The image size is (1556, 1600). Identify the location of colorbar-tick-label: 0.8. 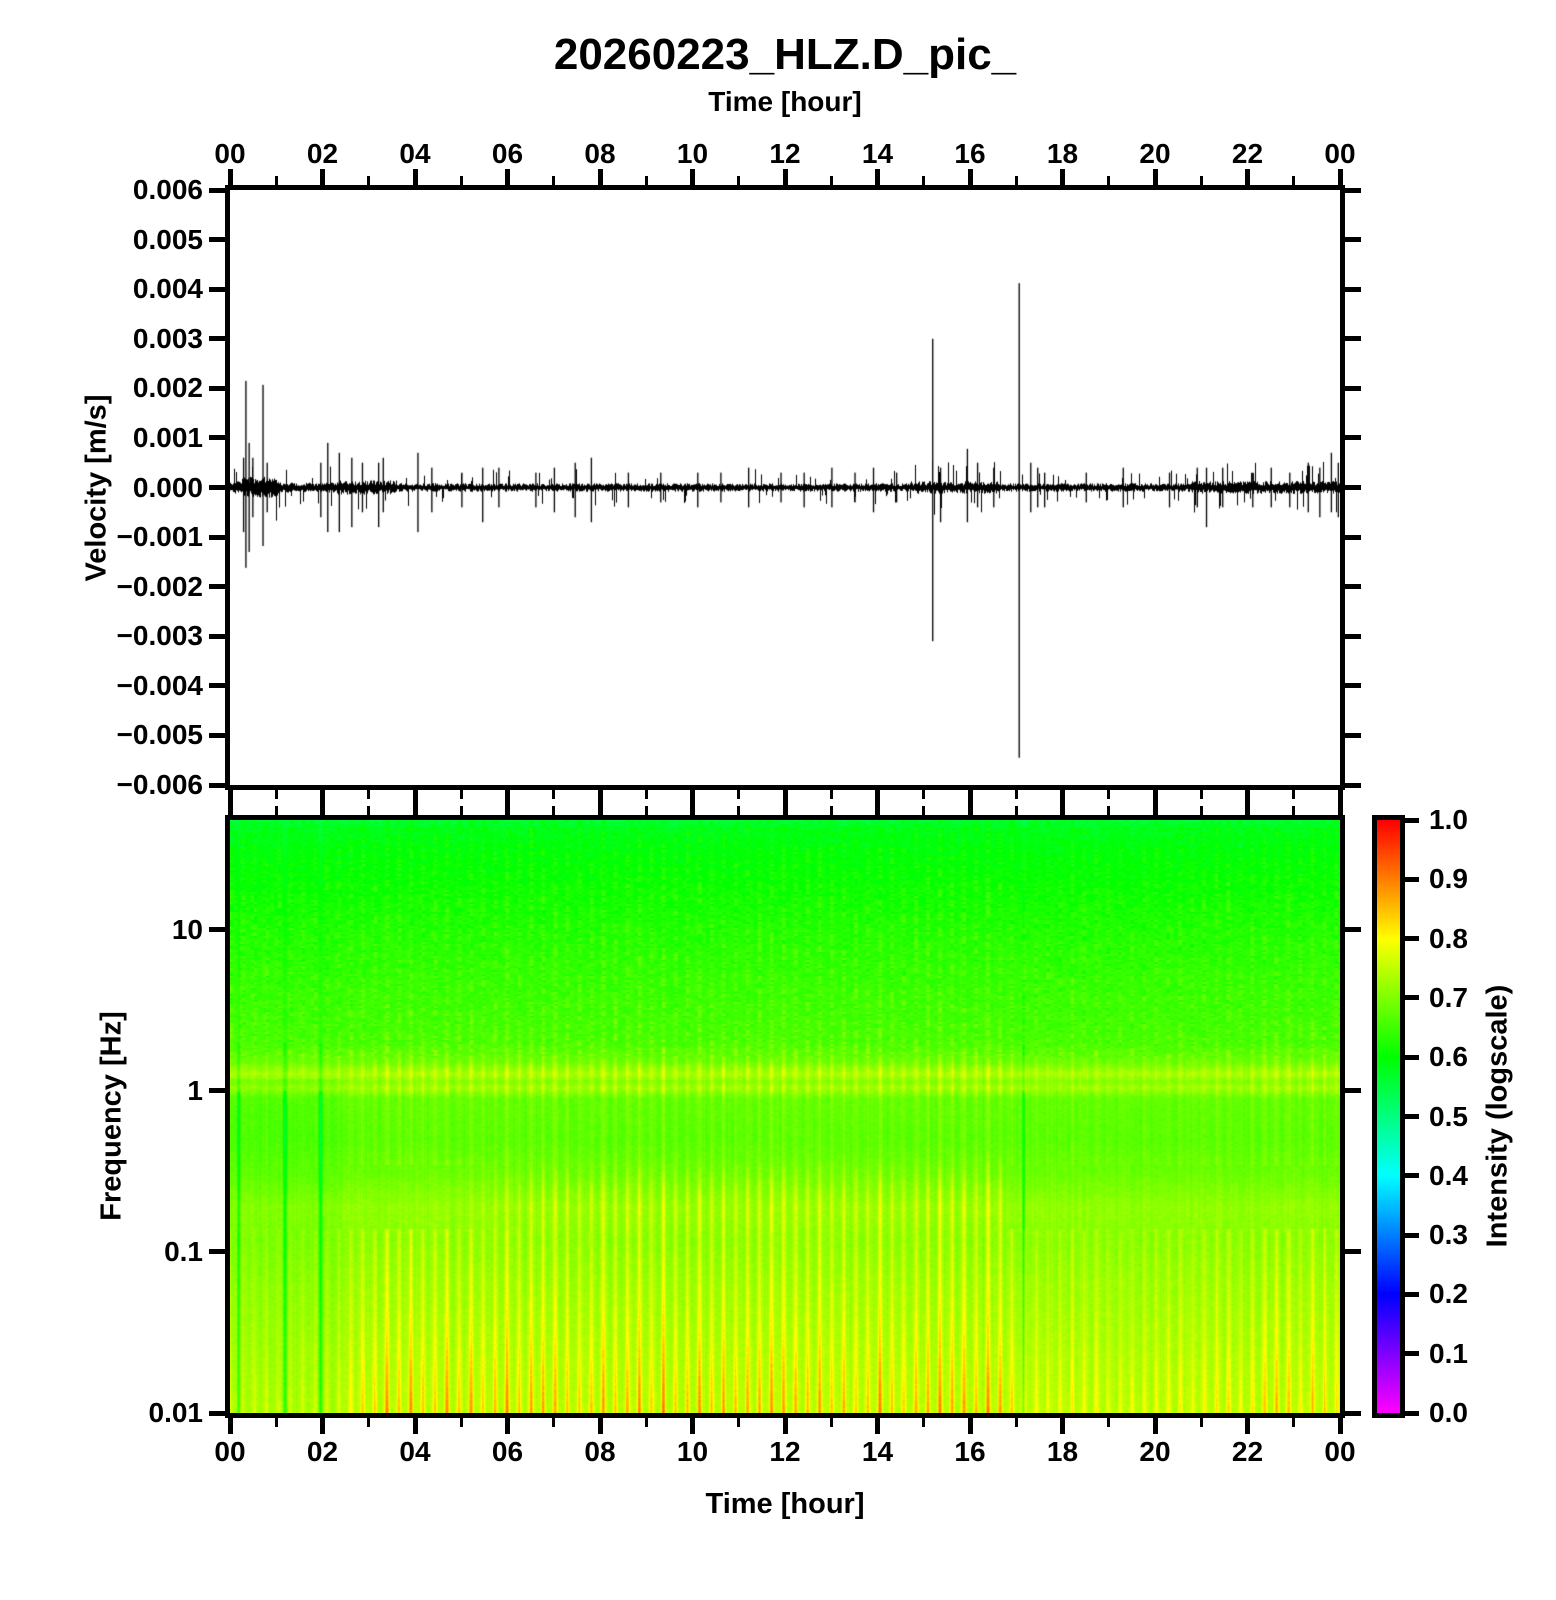
(1448, 938).